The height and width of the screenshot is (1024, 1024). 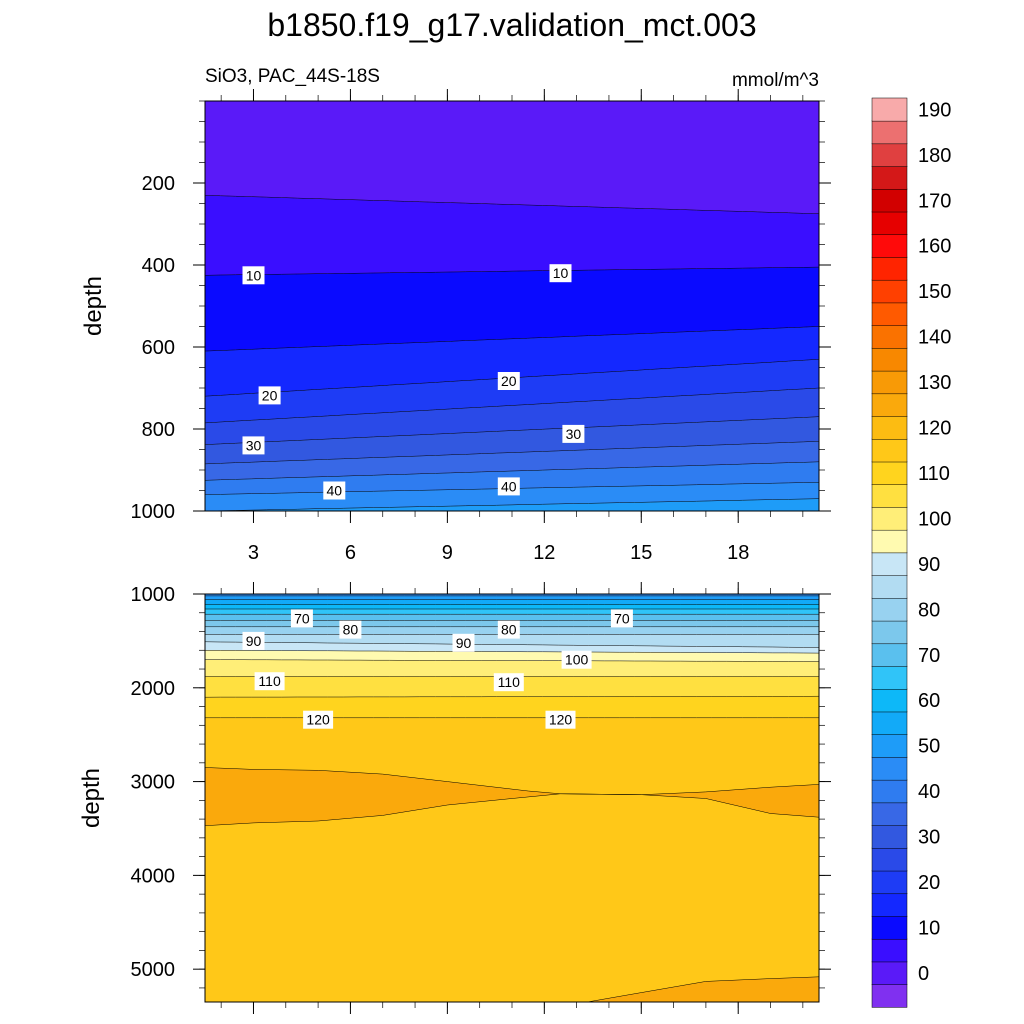 What do you see at coordinates (929, 929) in the screenshot?
I see `colorbar-label: 10` at bounding box center [929, 929].